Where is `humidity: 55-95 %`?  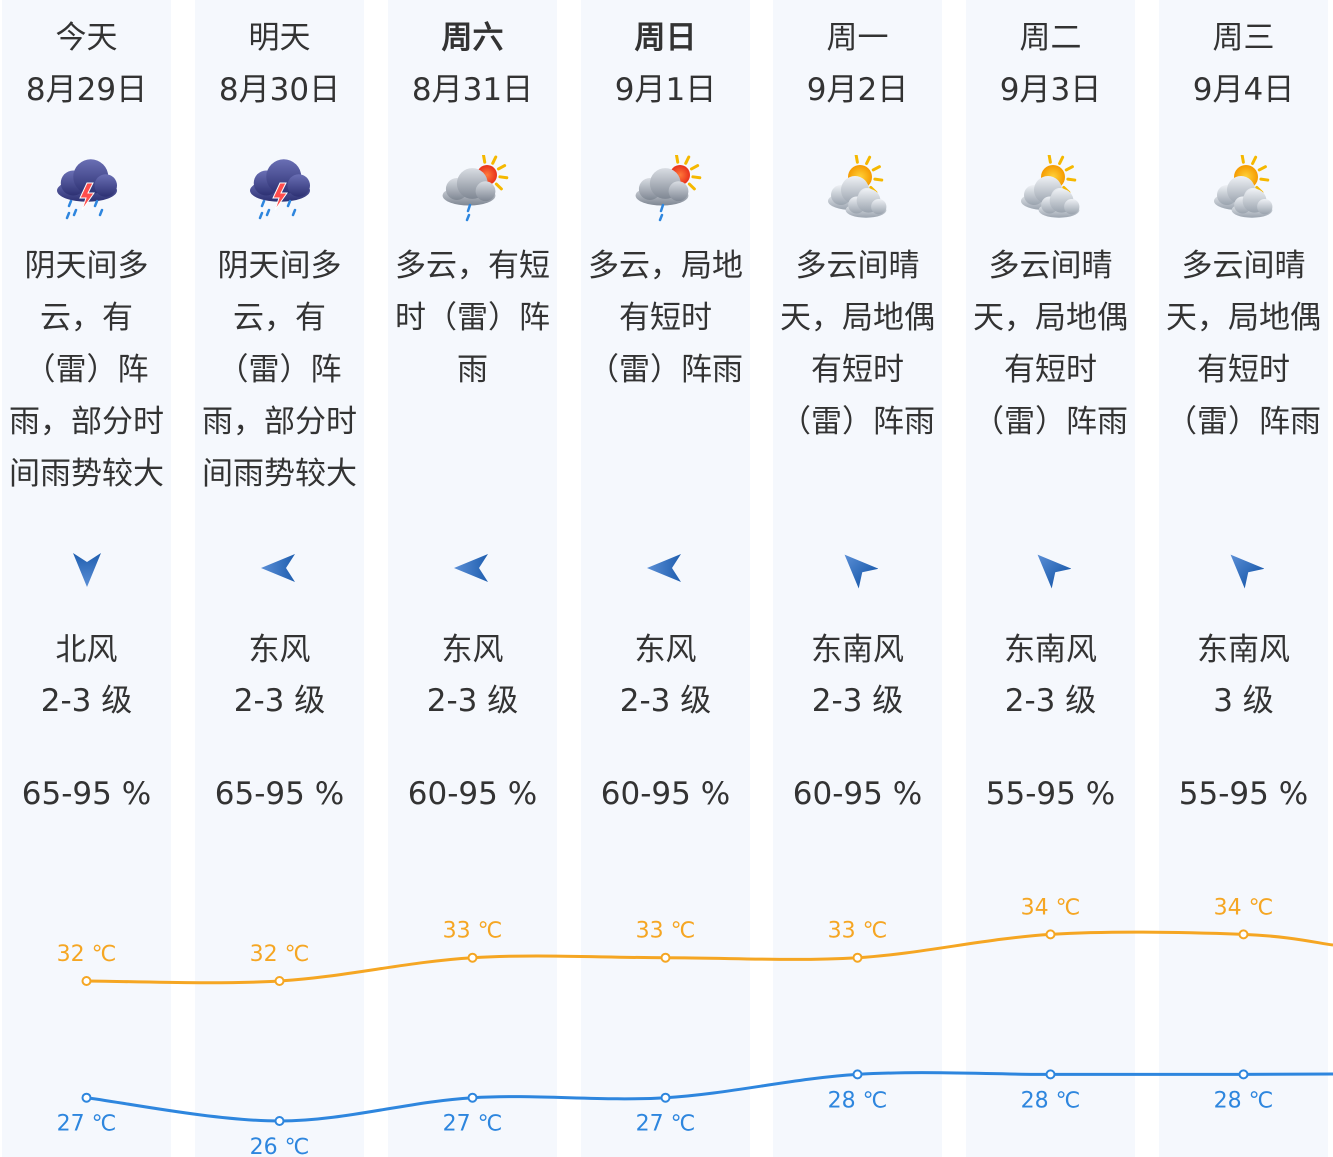
humidity: 55-95 % is located at coordinates (1050, 794).